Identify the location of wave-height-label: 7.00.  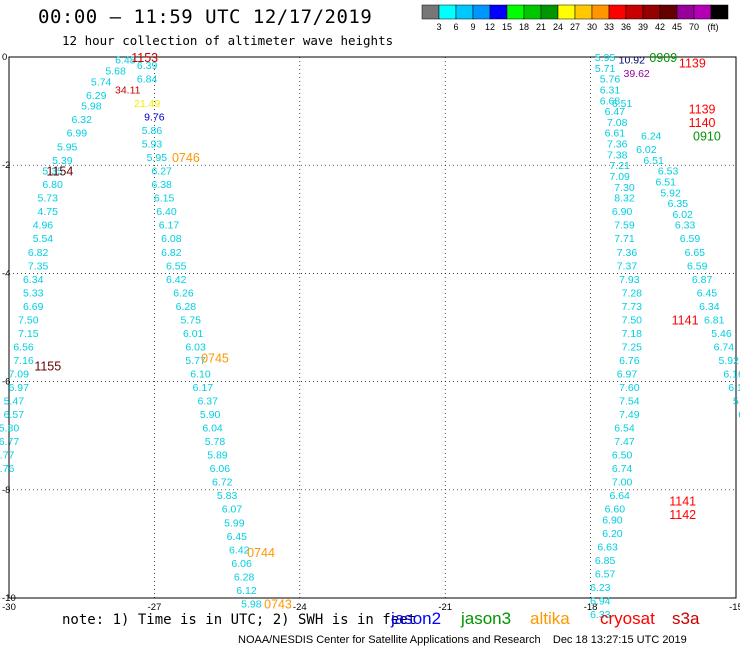
(622, 483).